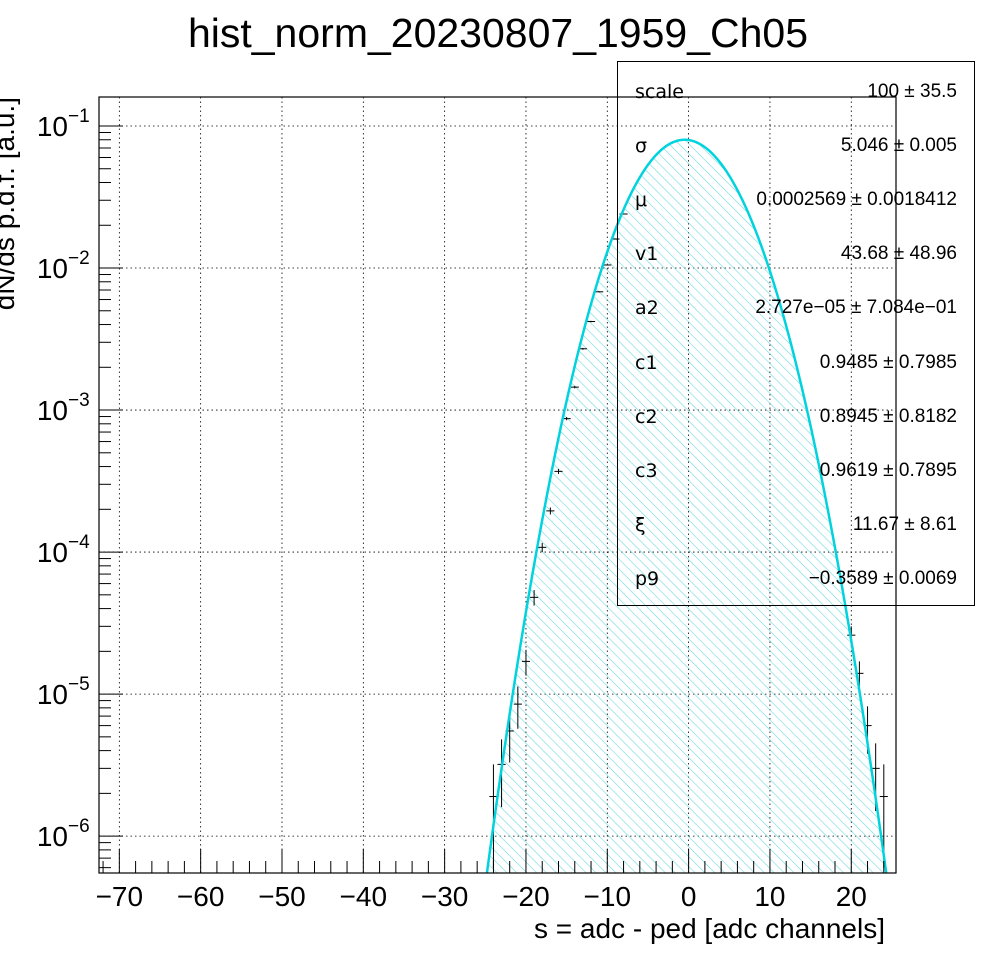 This screenshot has width=996, height=972. I want to click on stats-param-name: c1, so click(646, 362).